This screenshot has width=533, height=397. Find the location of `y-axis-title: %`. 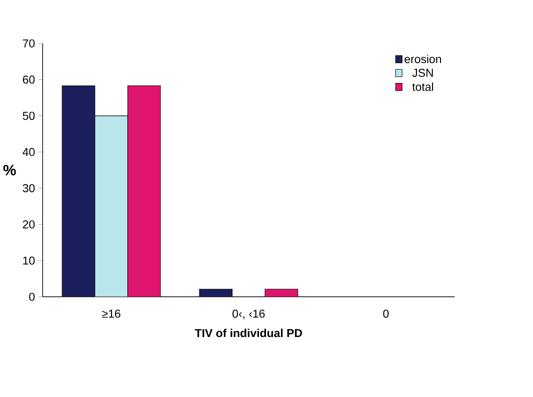

y-axis-title: % is located at coordinates (9, 170).